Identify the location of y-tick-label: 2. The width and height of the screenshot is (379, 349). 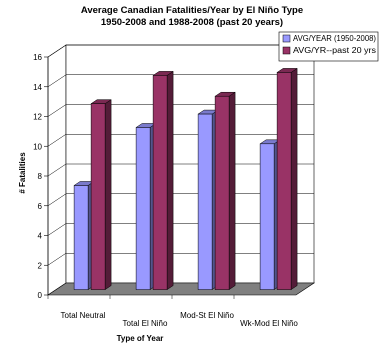
(40, 265).